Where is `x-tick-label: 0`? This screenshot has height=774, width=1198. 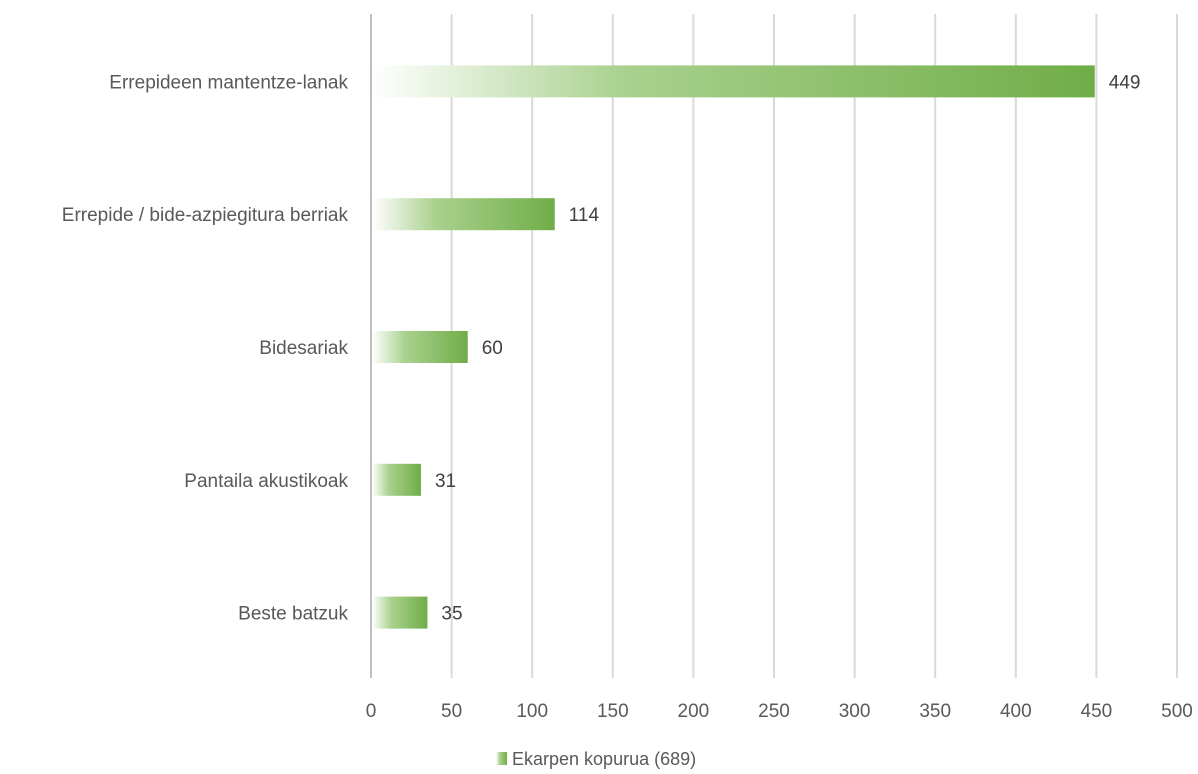
x-tick-label: 0 is located at coordinates (371, 711).